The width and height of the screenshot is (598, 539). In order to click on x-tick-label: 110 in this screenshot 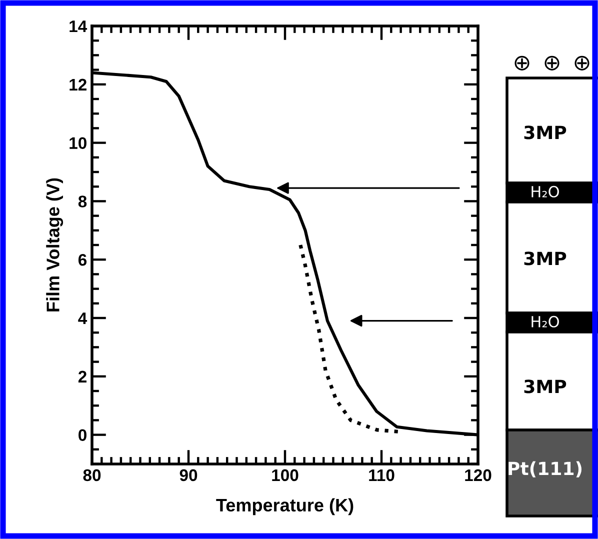, I will do `click(381, 475)`.